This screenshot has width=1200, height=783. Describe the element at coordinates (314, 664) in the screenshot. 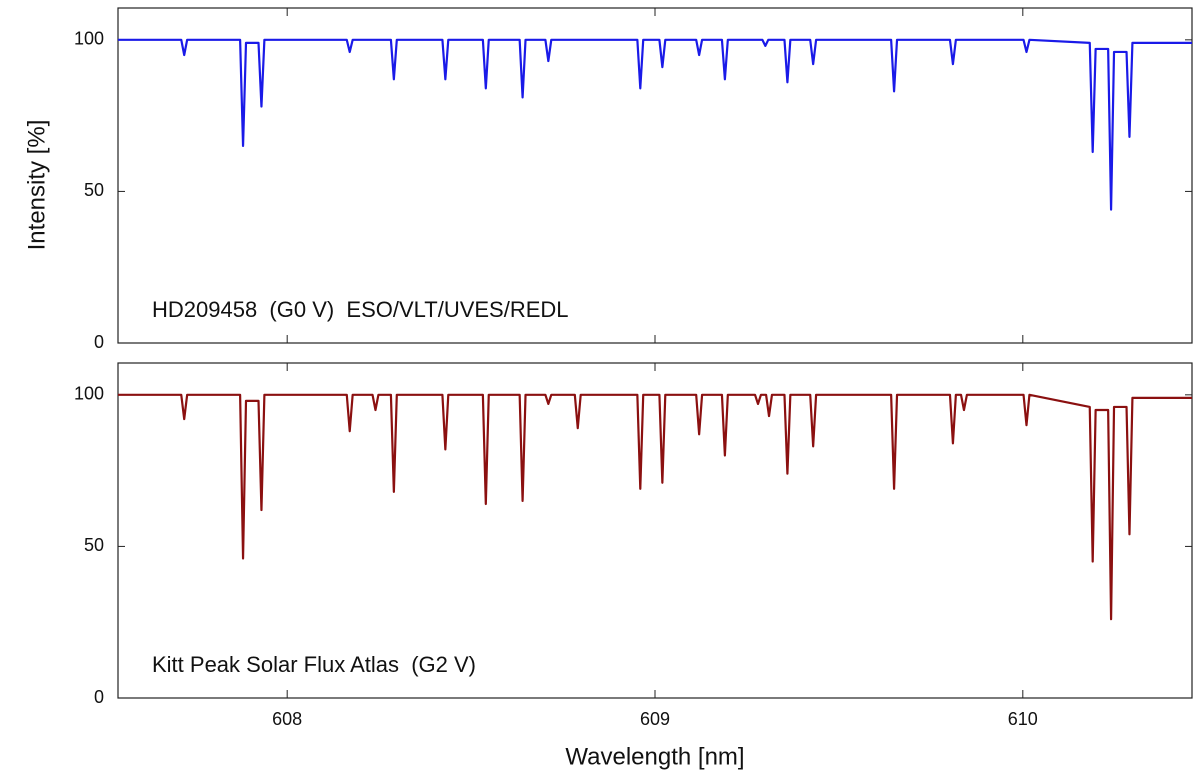

I see `panel-annotation: Kitt Peak Solar Flux Atlas (G2 V)` at that location.